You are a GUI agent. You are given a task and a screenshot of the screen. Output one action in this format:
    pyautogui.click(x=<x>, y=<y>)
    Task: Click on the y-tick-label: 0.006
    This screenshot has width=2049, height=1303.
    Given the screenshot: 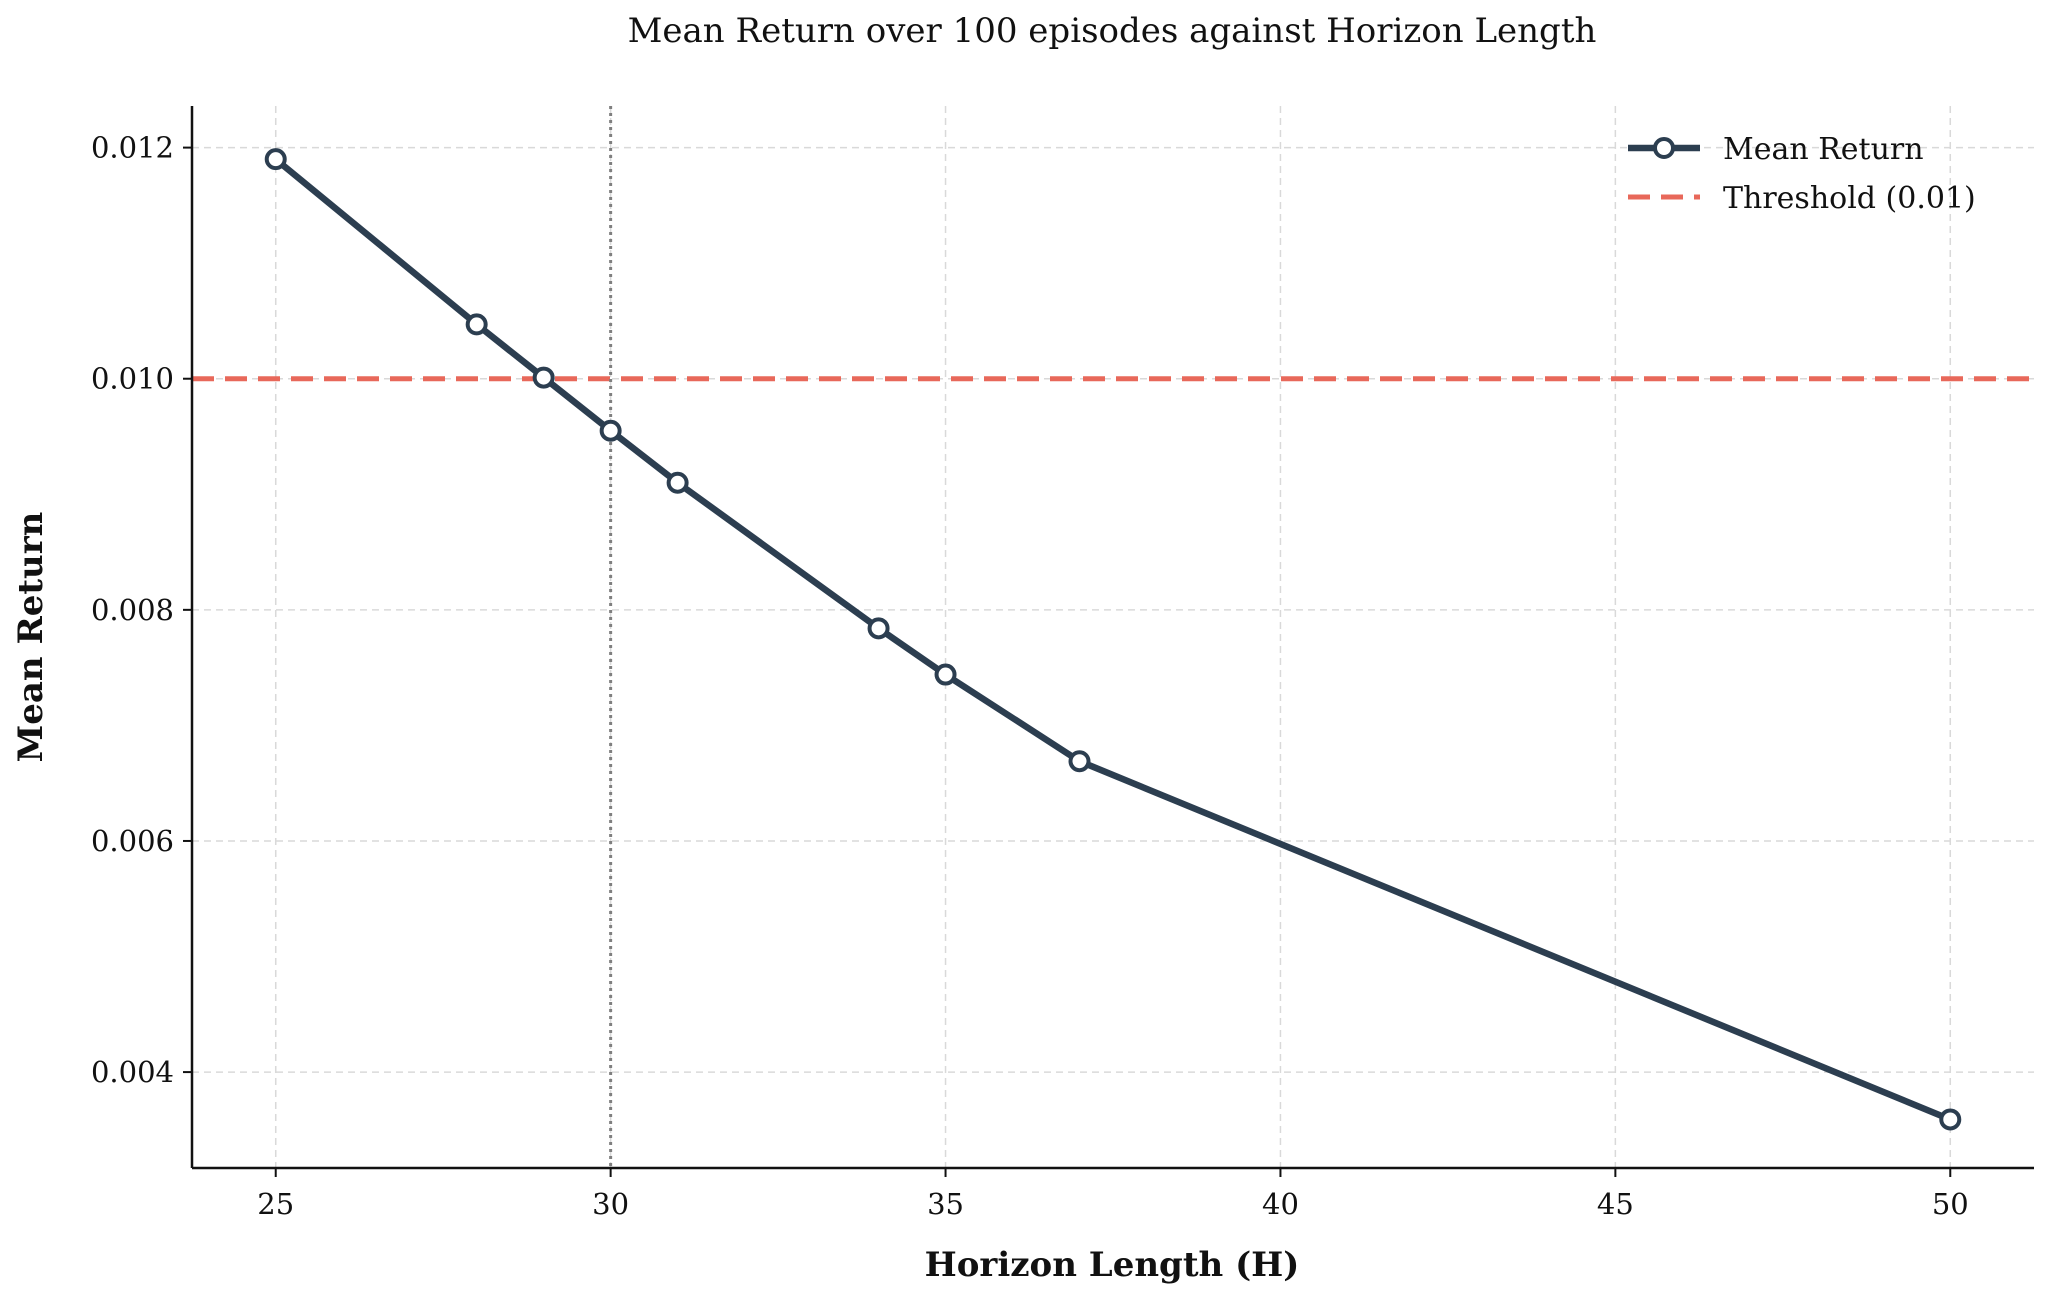 What is the action you would take?
    pyautogui.click(x=132, y=841)
    